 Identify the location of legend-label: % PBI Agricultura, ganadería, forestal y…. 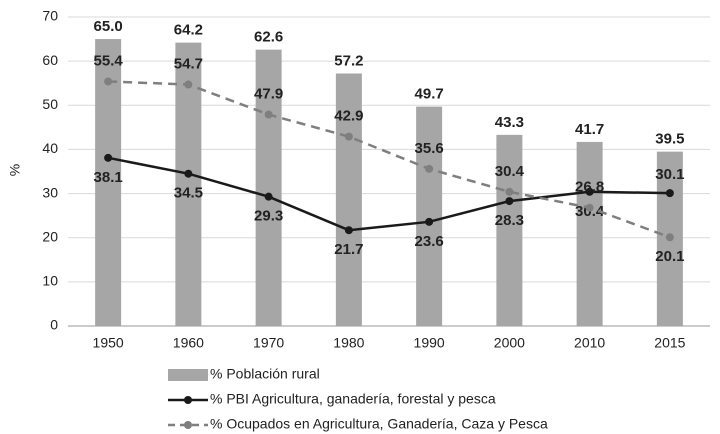
(353, 399).